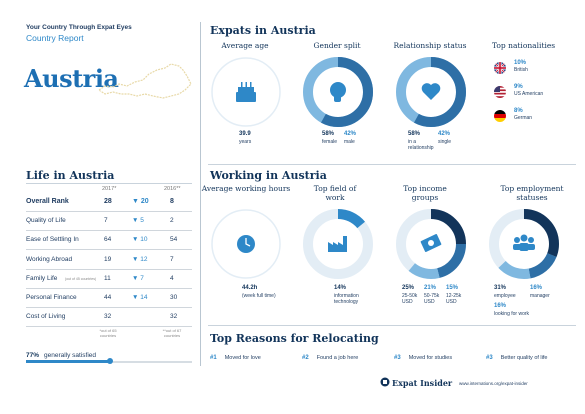  I want to click on gender-donut, so click(338, 92).